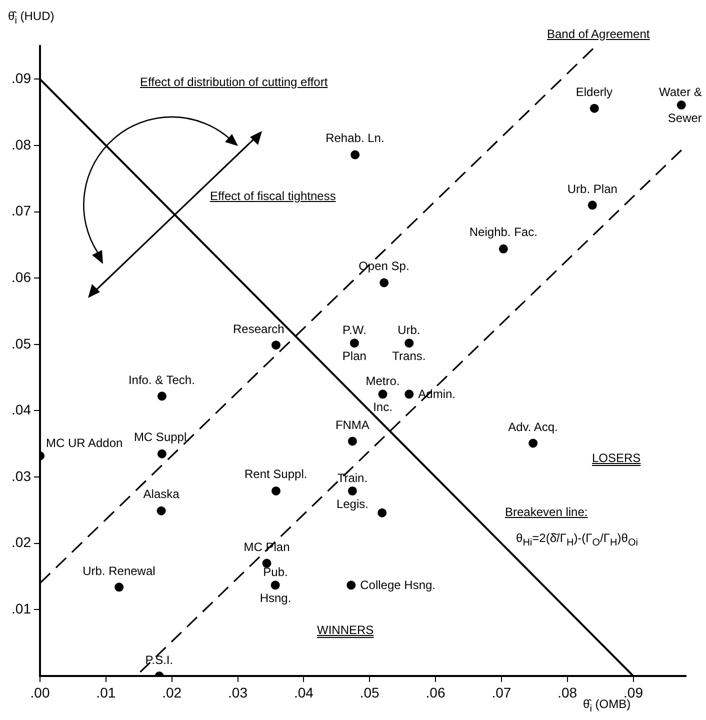  What do you see at coordinates (106, 692) in the screenshot?
I see `x-tick-label: .01` at bounding box center [106, 692].